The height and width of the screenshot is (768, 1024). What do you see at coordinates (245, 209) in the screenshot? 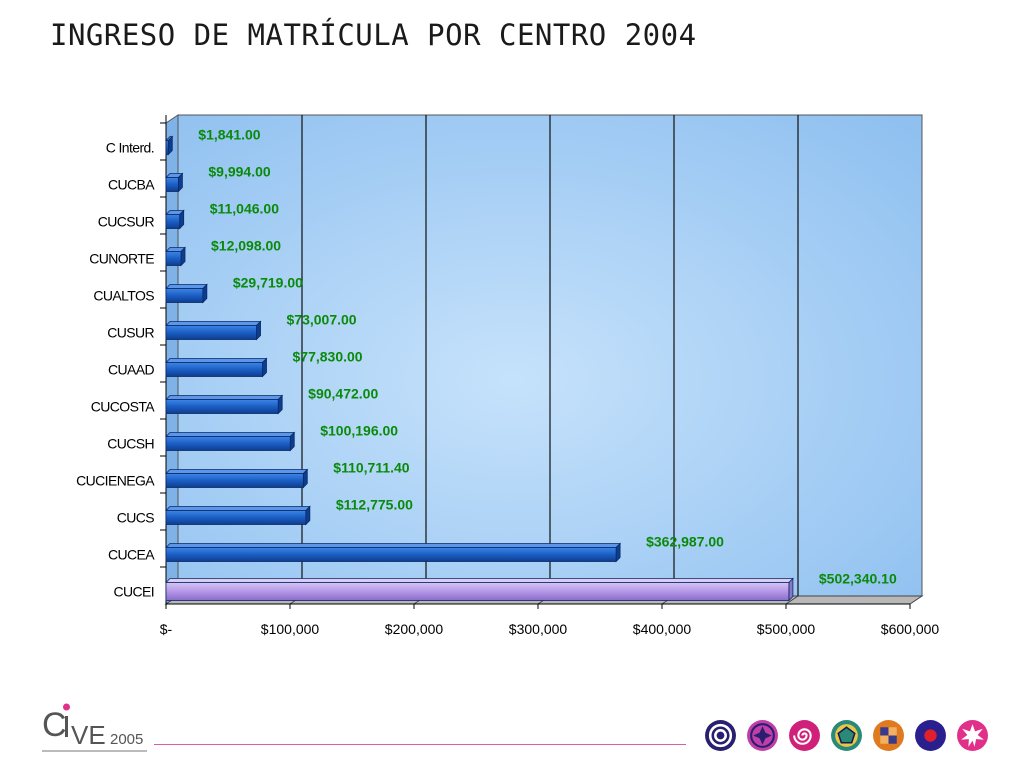
I see `data-label: $11,046.00` at bounding box center [245, 209].